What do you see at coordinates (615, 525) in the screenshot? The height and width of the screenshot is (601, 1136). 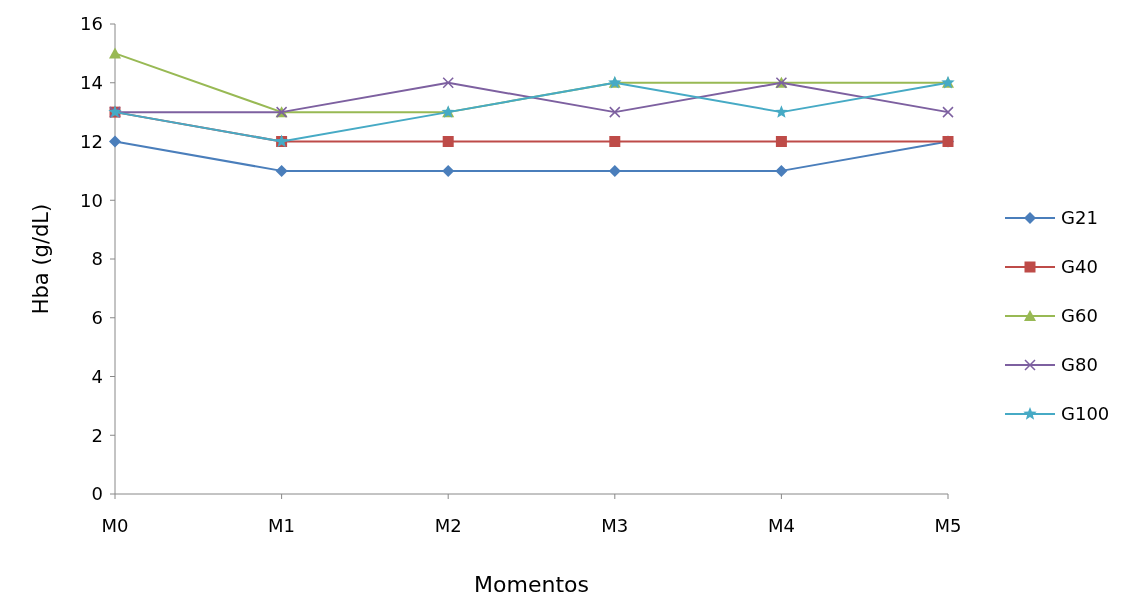 I see `x-tick-label: M3` at bounding box center [615, 525].